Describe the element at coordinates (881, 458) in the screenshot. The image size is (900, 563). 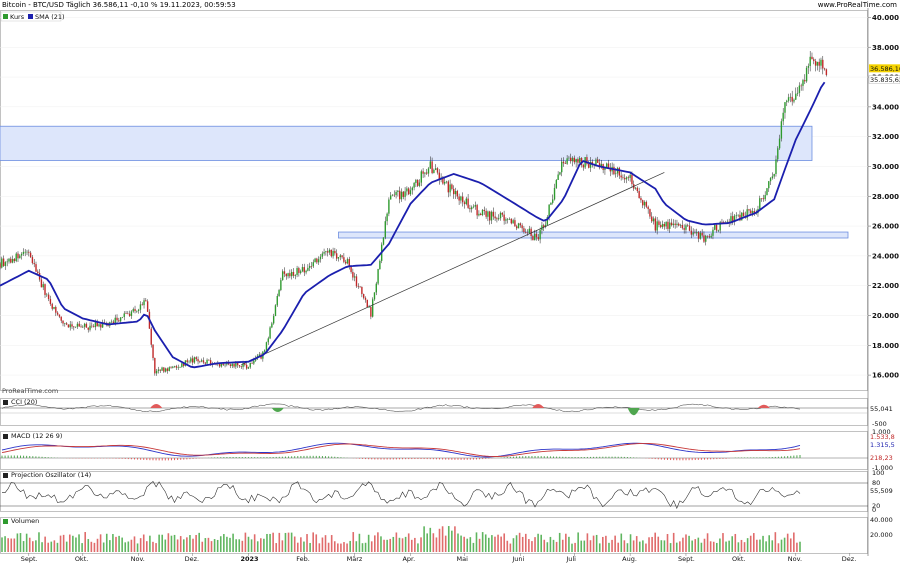
I see `macd-tag-3: 218,23` at that location.